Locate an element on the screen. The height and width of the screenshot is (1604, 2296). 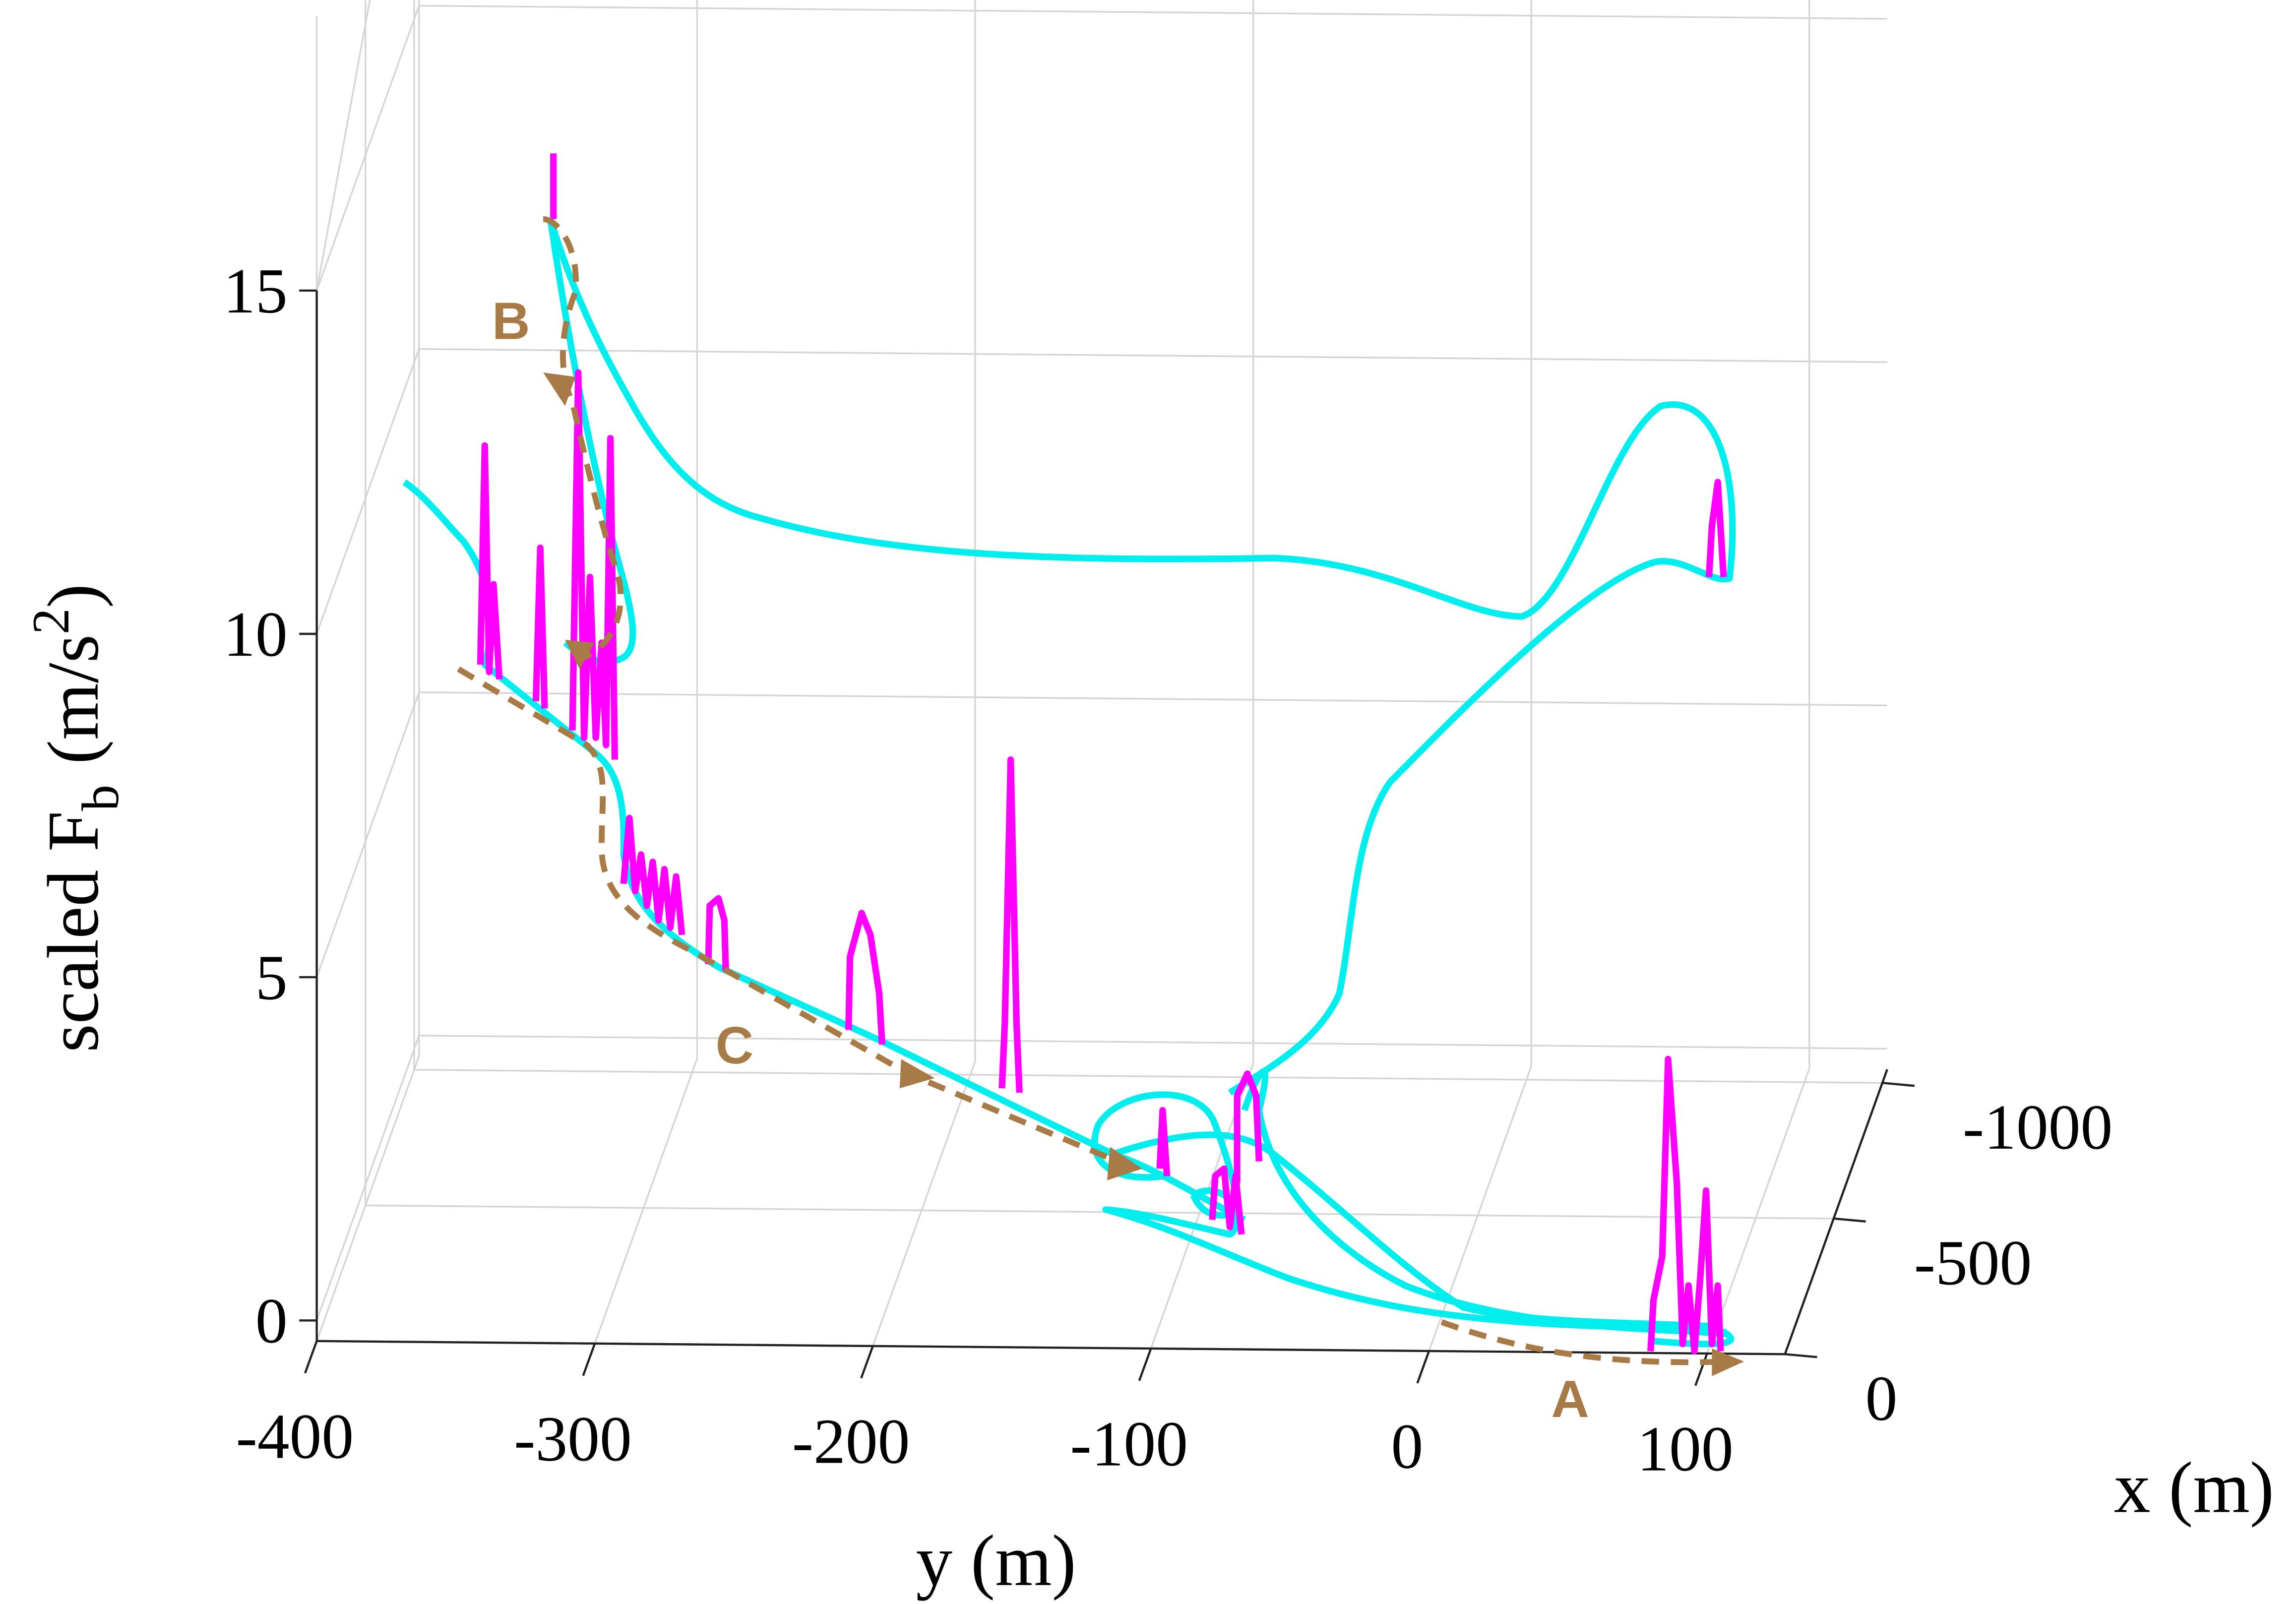
x-tick-label: -500 is located at coordinates (1973, 1263).